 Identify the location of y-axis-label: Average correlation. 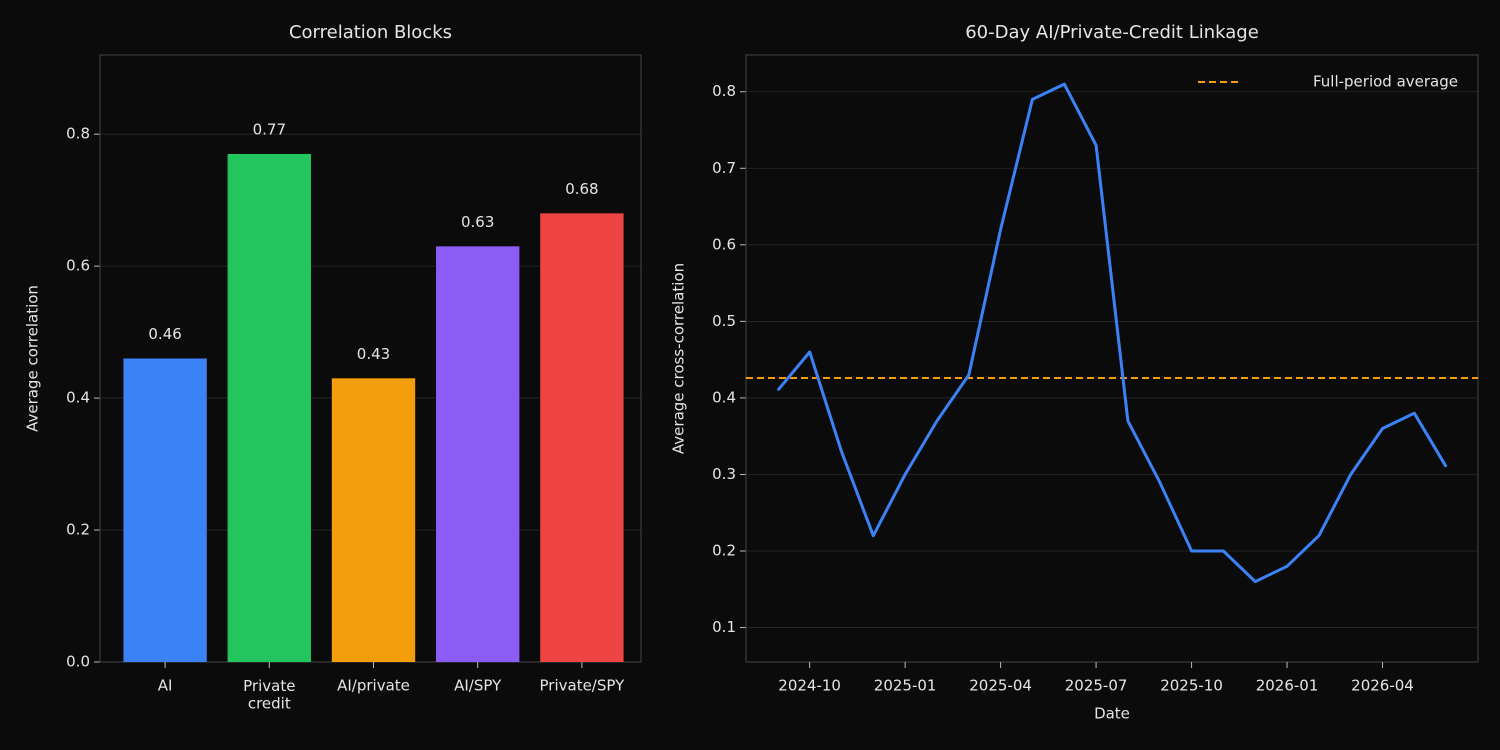
(33, 358).